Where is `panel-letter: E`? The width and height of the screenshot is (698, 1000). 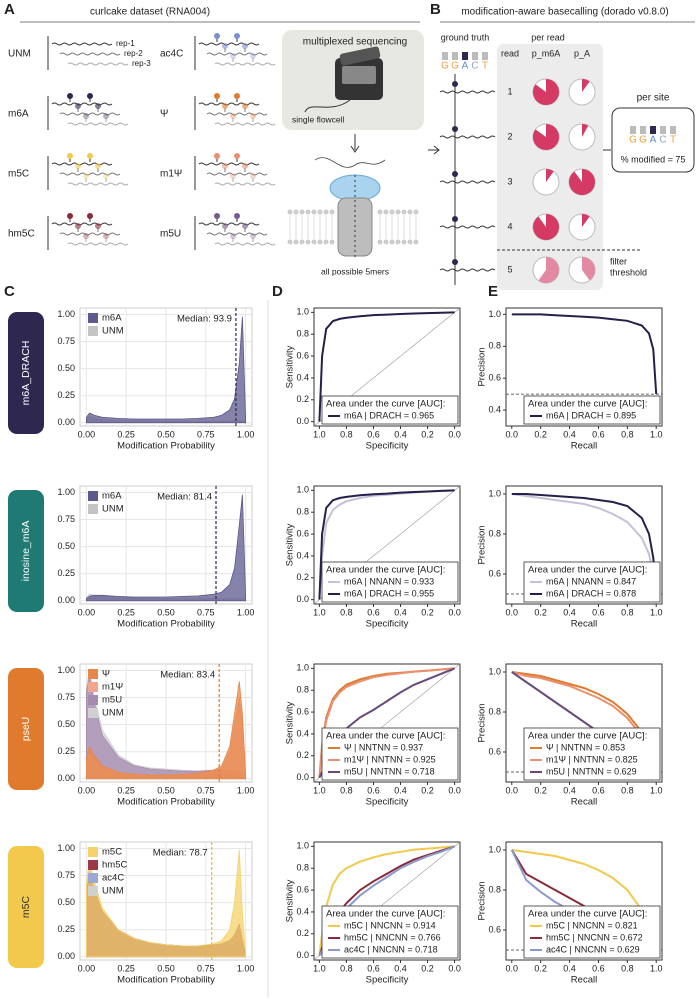 panel-letter: E is located at coordinates (493, 291).